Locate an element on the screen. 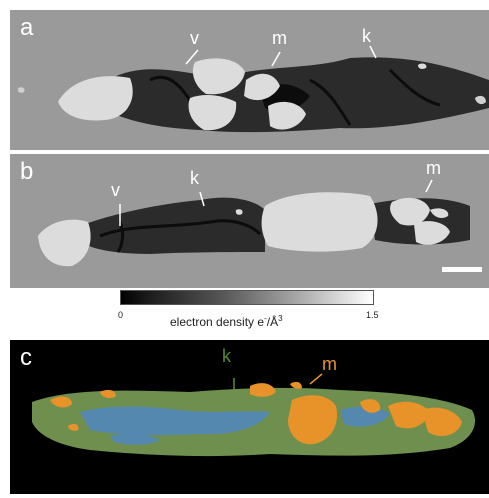  panel-c-label: c is located at coordinates (26, 357).